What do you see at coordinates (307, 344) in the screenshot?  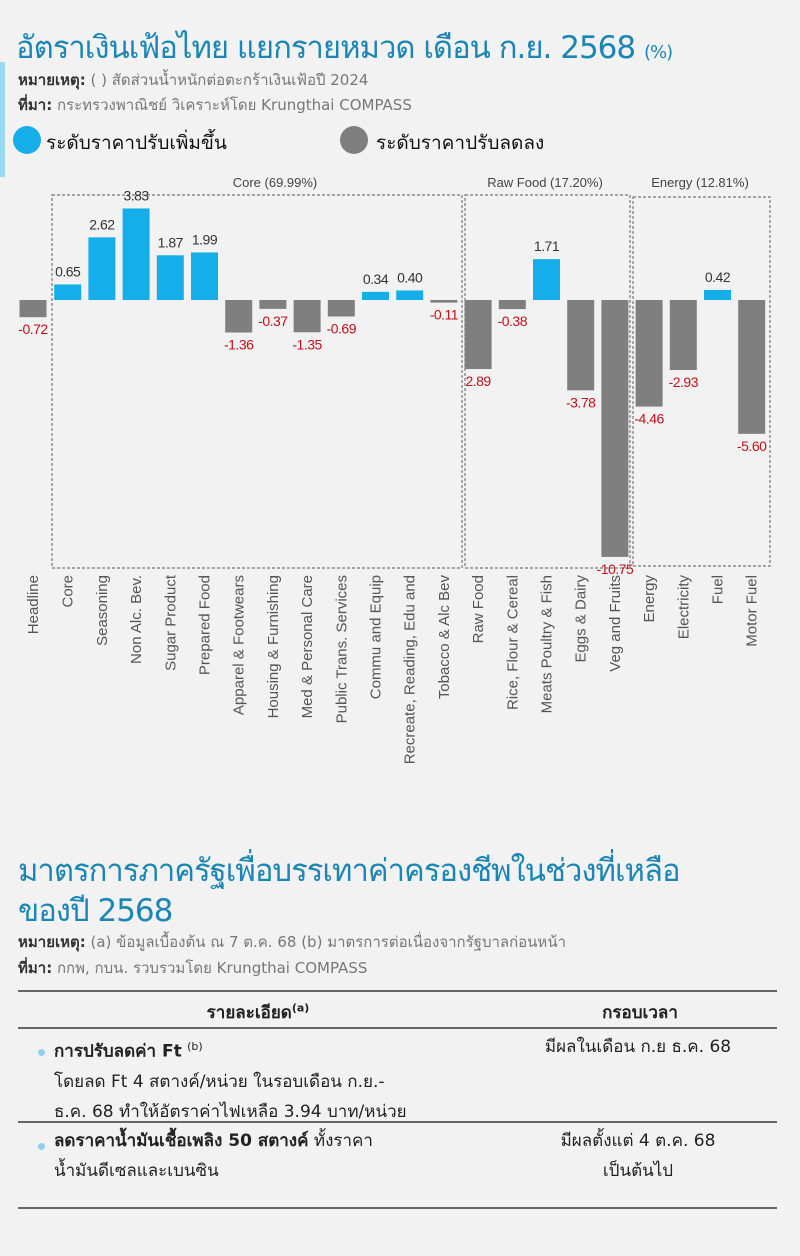 I see `value-label: -1.35` at bounding box center [307, 344].